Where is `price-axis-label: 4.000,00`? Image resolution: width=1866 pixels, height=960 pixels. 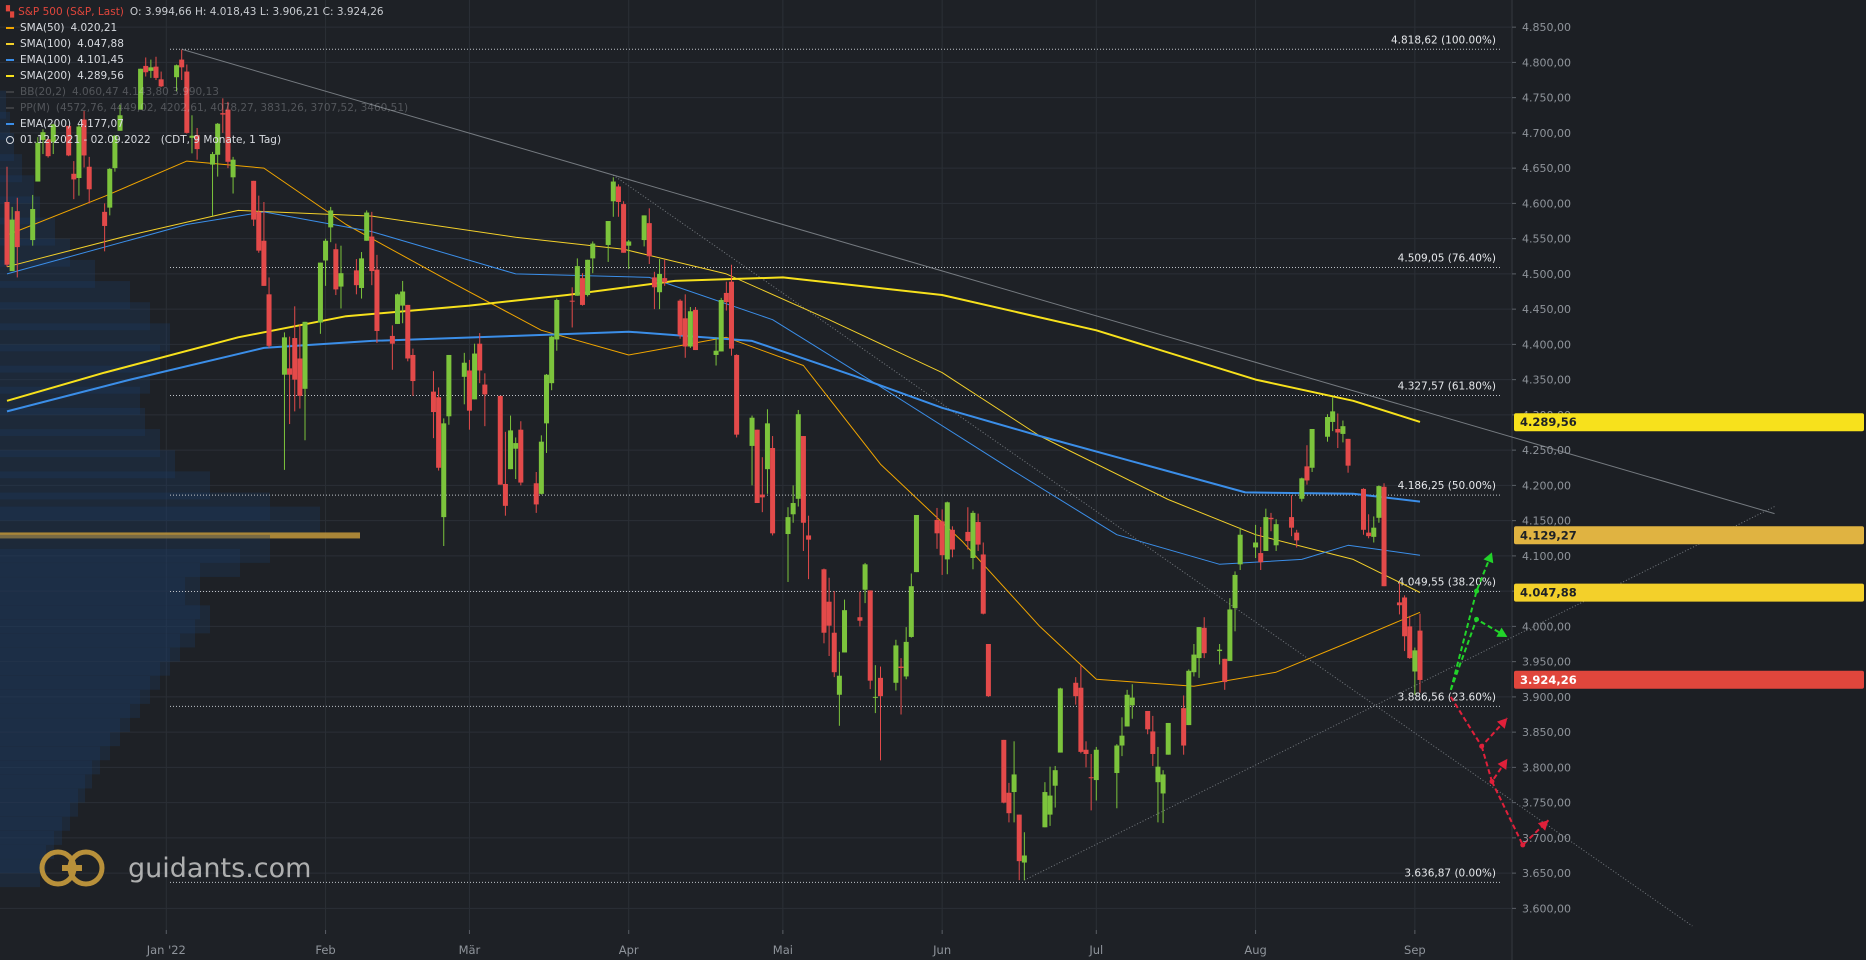
price-axis-label: 4.000,00 is located at coordinates (1546, 626).